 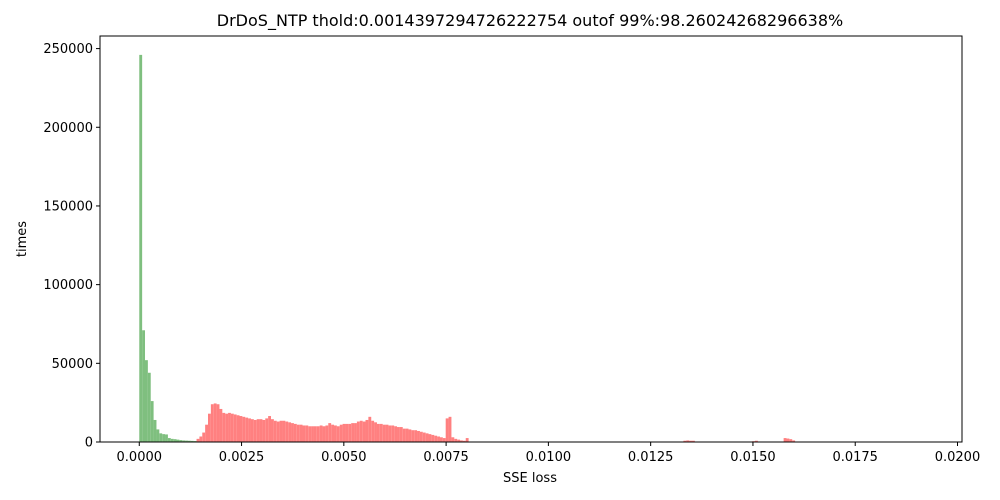 What do you see at coordinates (68, 285) in the screenshot?
I see `y-tick-label: 100000` at bounding box center [68, 285].